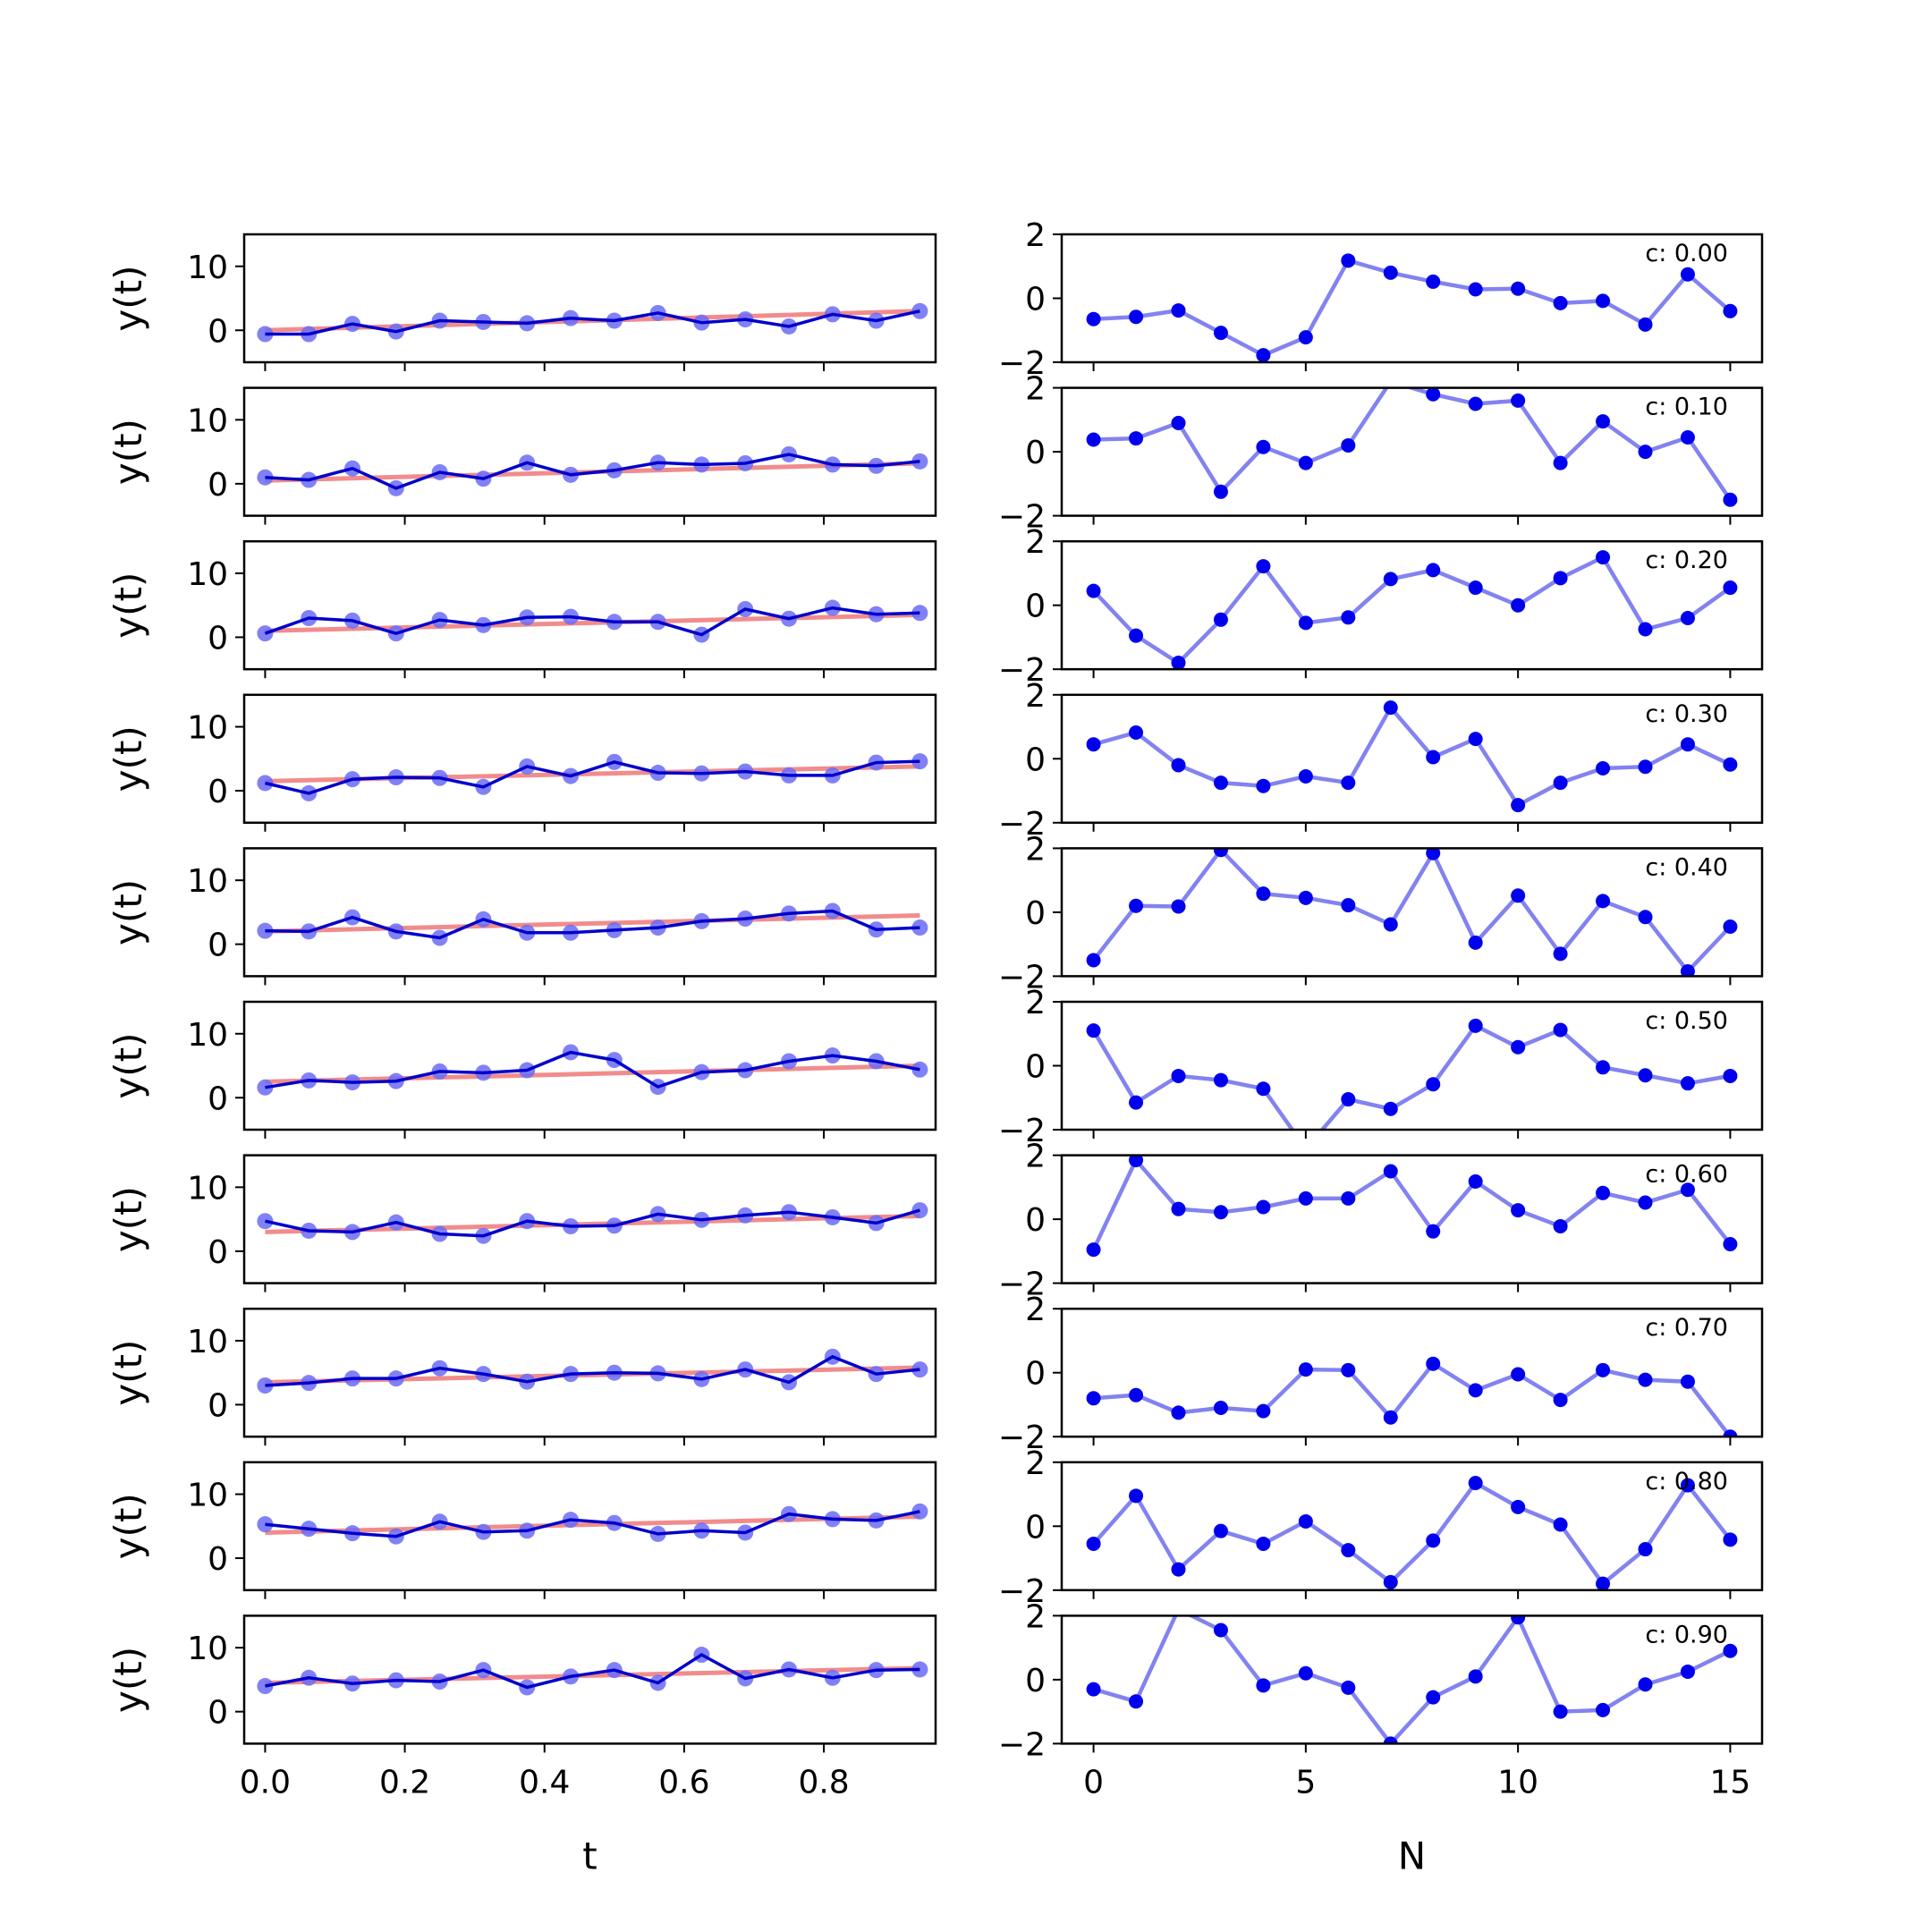 The image size is (1932, 1932). What do you see at coordinates (207, 1342) in the screenshot?
I see `y-tick-label: 10` at bounding box center [207, 1342].